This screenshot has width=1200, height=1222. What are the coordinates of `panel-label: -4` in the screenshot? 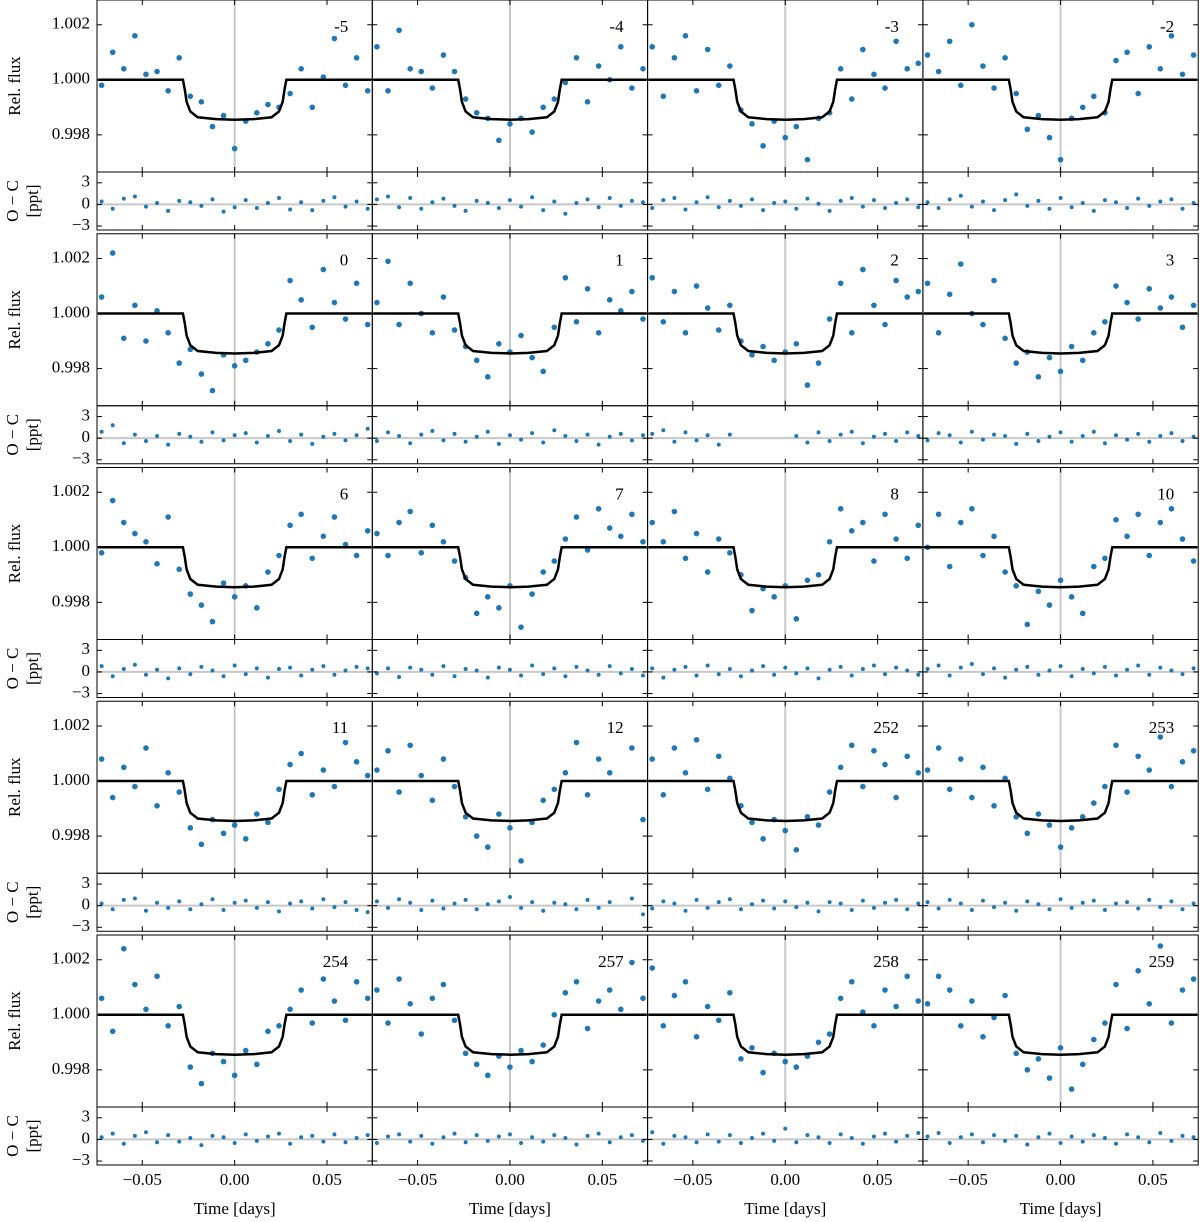 It's located at (616, 26).